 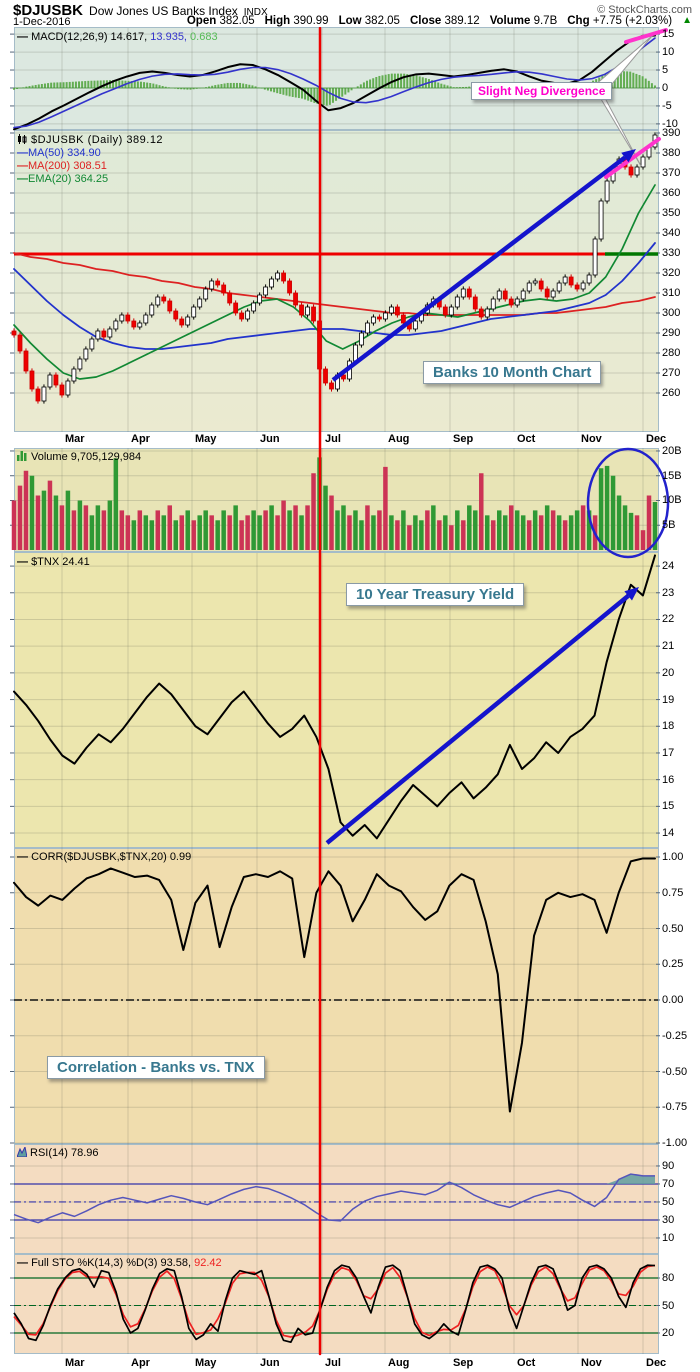 What do you see at coordinates (48, 10) in the screenshot?
I see `symbol: $DJUSBK` at bounding box center [48, 10].